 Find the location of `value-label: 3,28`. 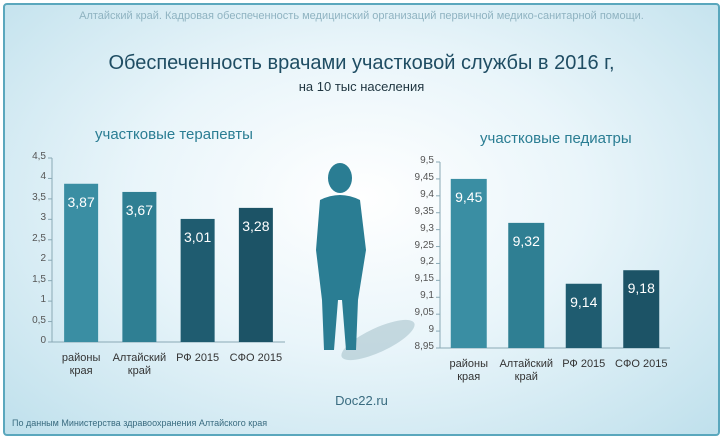

value-label: 3,28 is located at coordinates (256, 225).